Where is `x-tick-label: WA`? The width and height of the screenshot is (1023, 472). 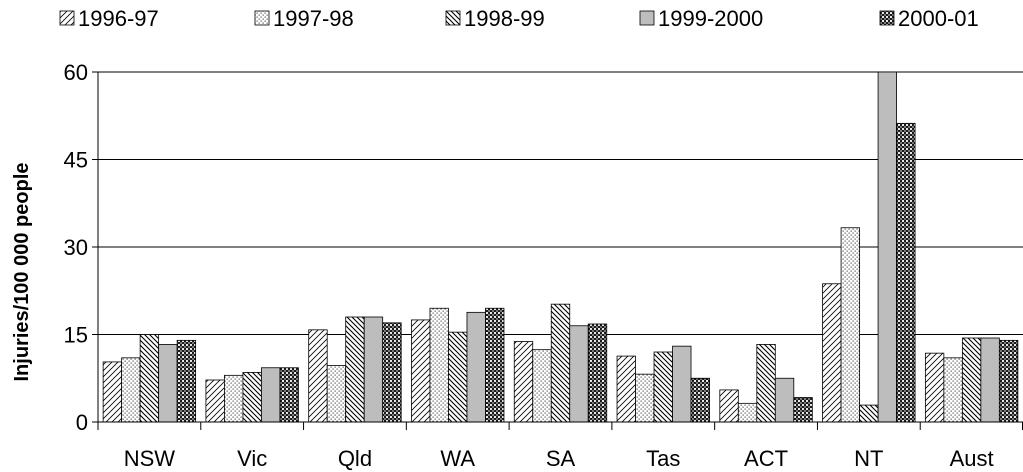 x-tick-label: WA is located at coordinates (457, 458).